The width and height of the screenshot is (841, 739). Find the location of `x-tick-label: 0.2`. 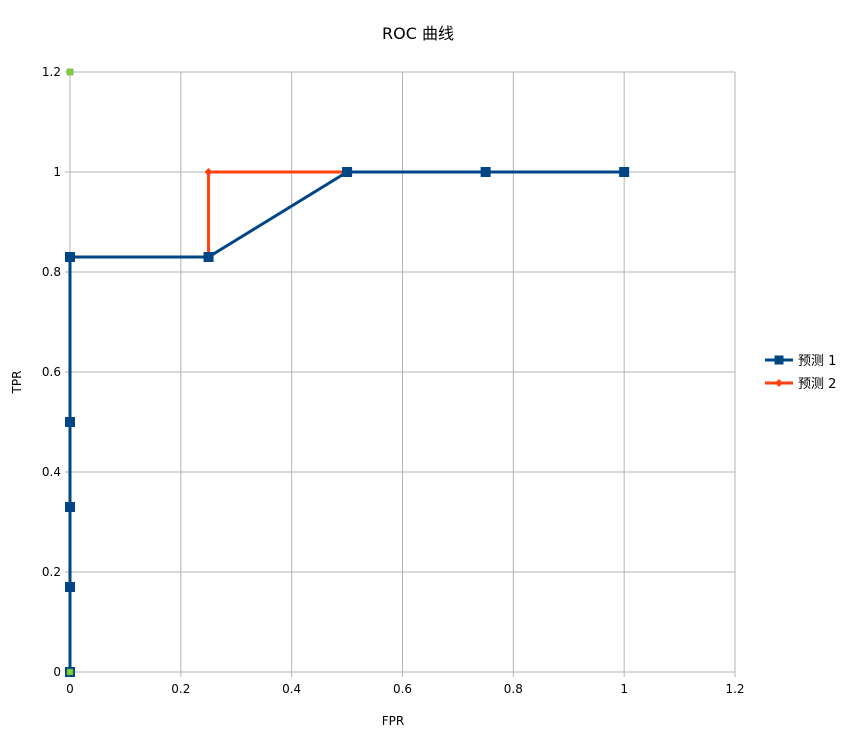

x-tick-label: 0.2 is located at coordinates (180, 689).